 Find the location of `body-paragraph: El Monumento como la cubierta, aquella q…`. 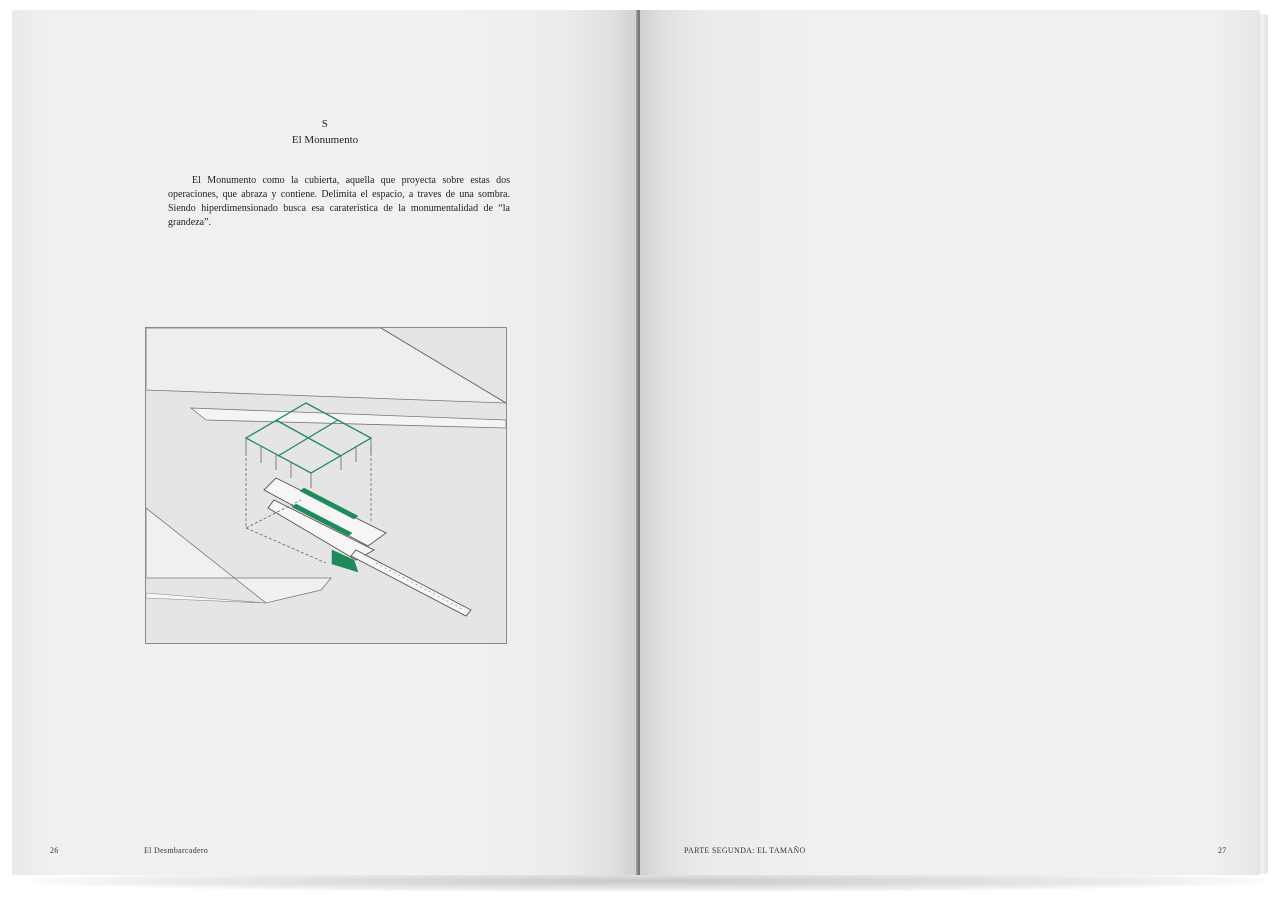

body-paragraph: El Monumento como la cubierta, aquella q… is located at coordinates (339, 201).